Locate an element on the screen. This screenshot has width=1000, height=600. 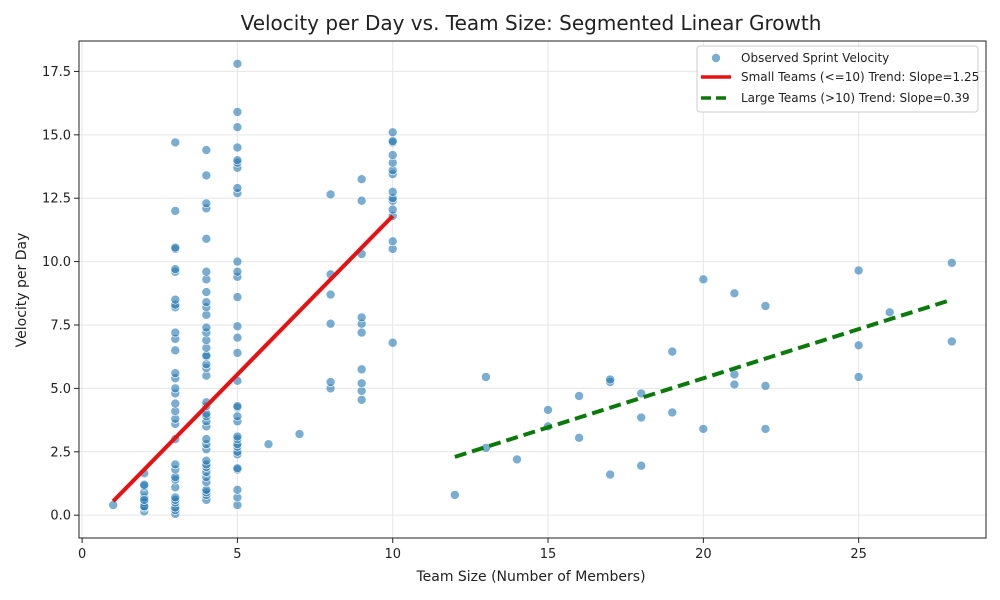
legend-label-small-trend: Small Teams (<=10) Trend: Slope=1.25 is located at coordinates (860, 77).